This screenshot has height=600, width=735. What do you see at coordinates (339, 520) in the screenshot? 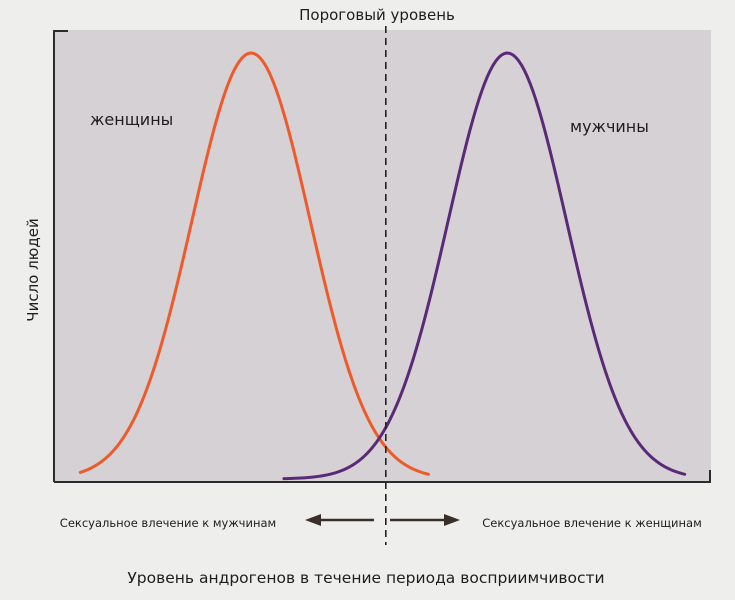
I see `arrow-left` at bounding box center [339, 520].